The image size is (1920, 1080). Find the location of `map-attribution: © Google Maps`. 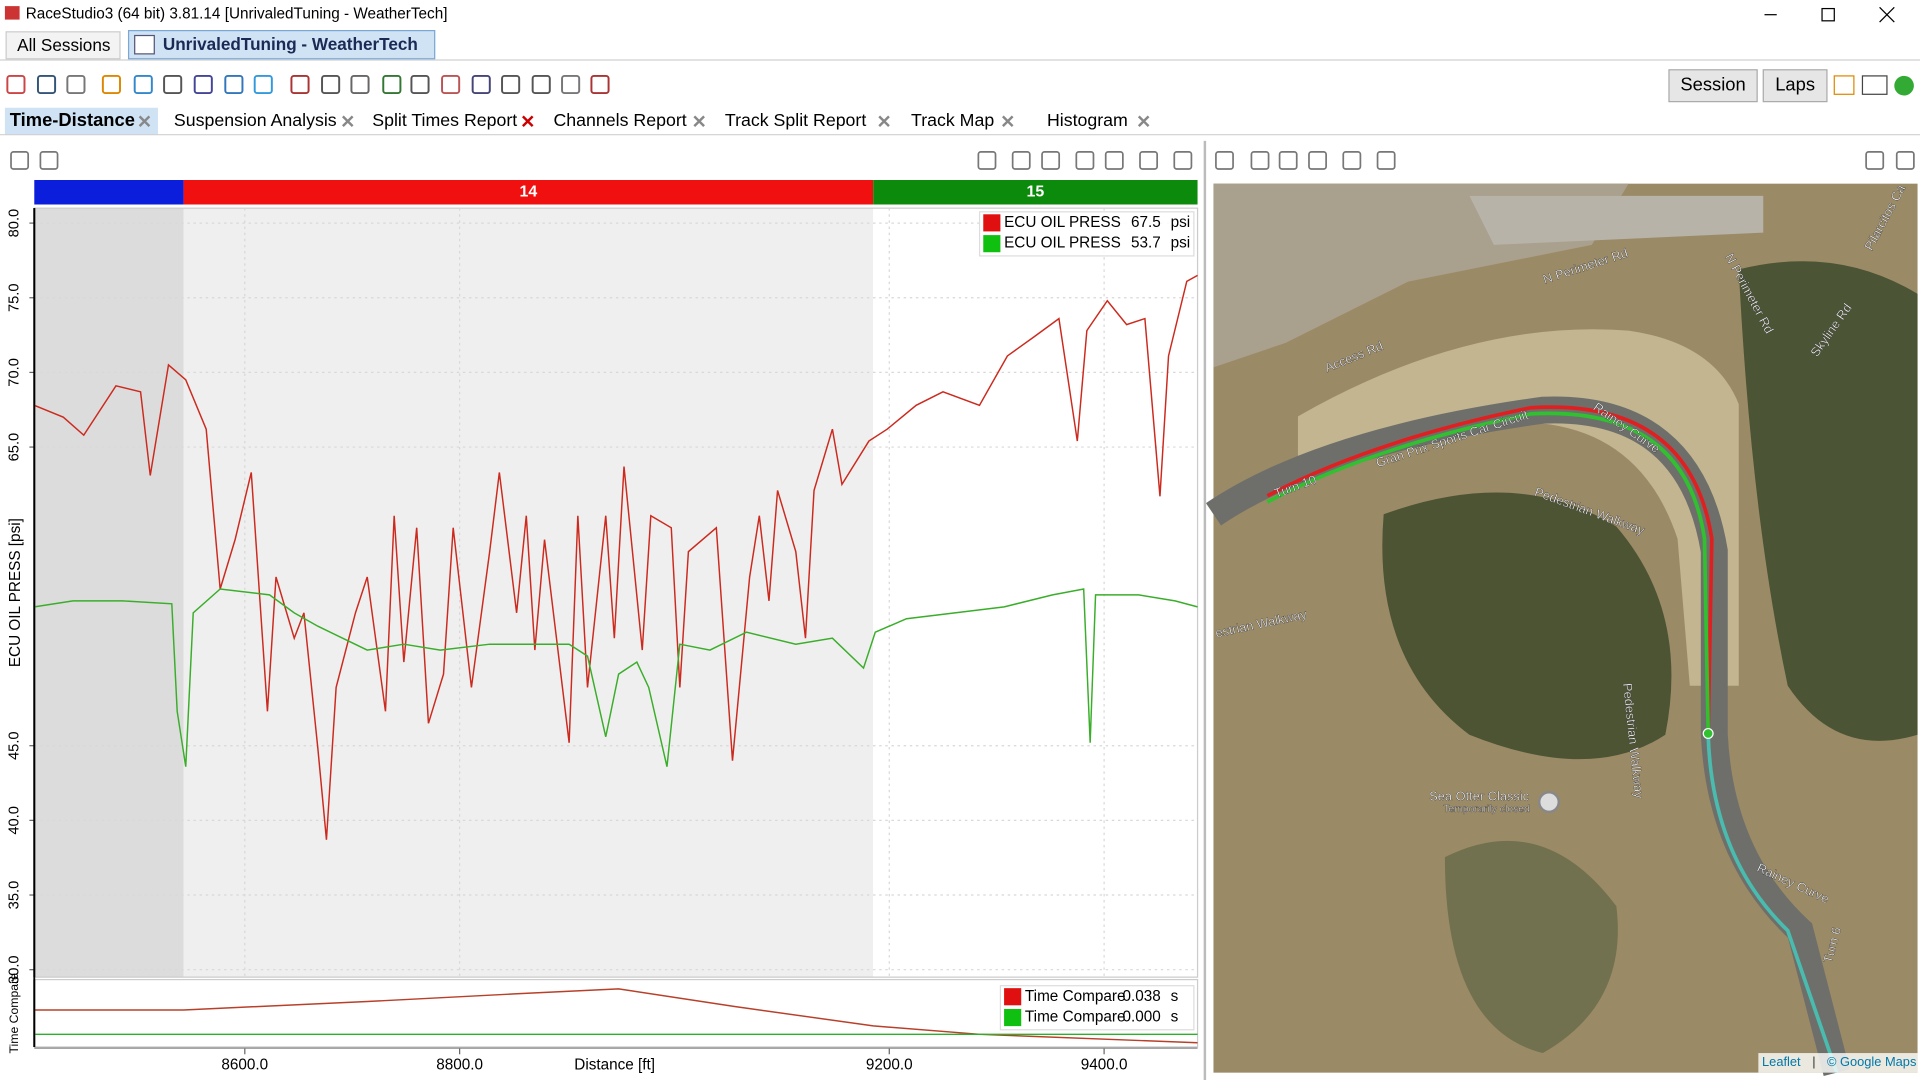

map-attribution: © Google Maps is located at coordinates (1871, 1061).